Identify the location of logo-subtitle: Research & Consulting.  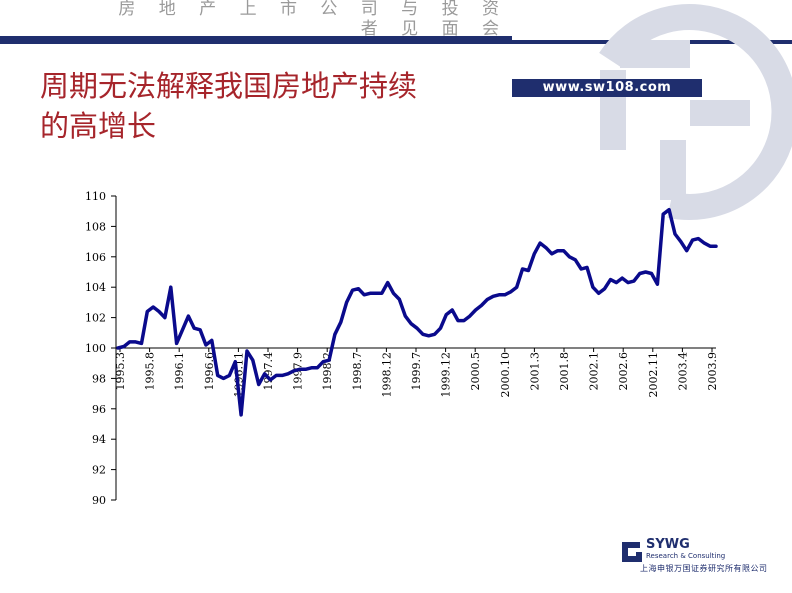
(686, 556).